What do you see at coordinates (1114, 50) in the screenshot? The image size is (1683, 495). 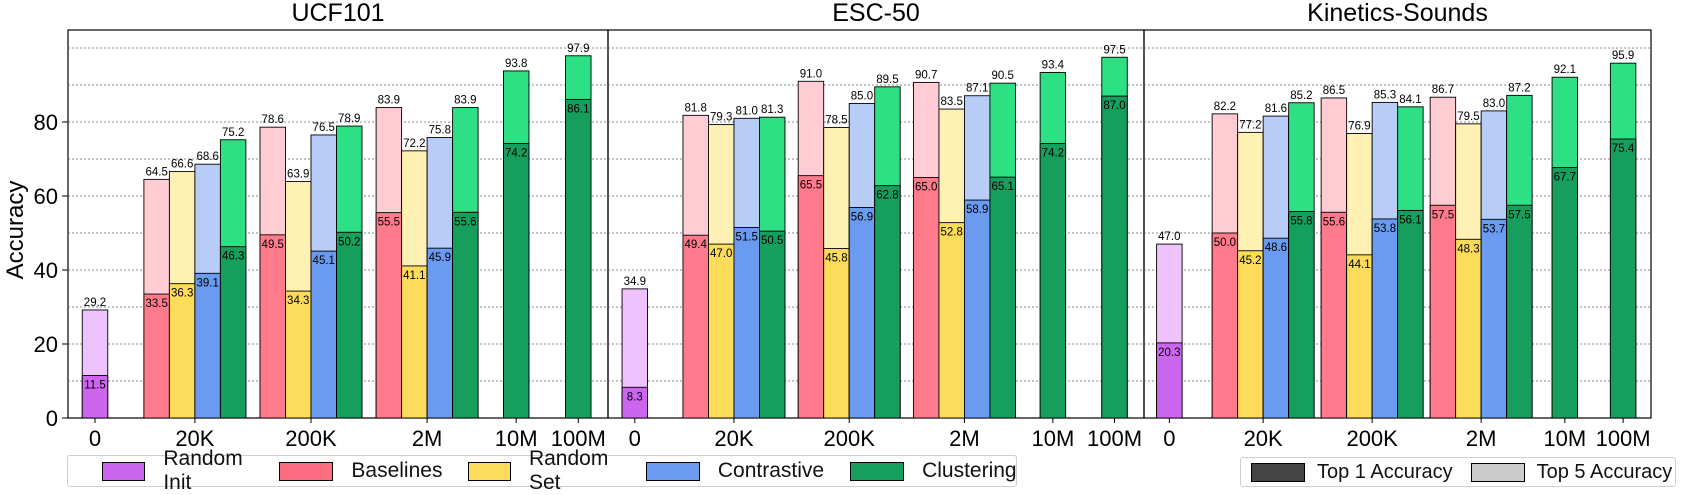 I see `data-label-top5: 97.5` at bounding box center [1114, 50].